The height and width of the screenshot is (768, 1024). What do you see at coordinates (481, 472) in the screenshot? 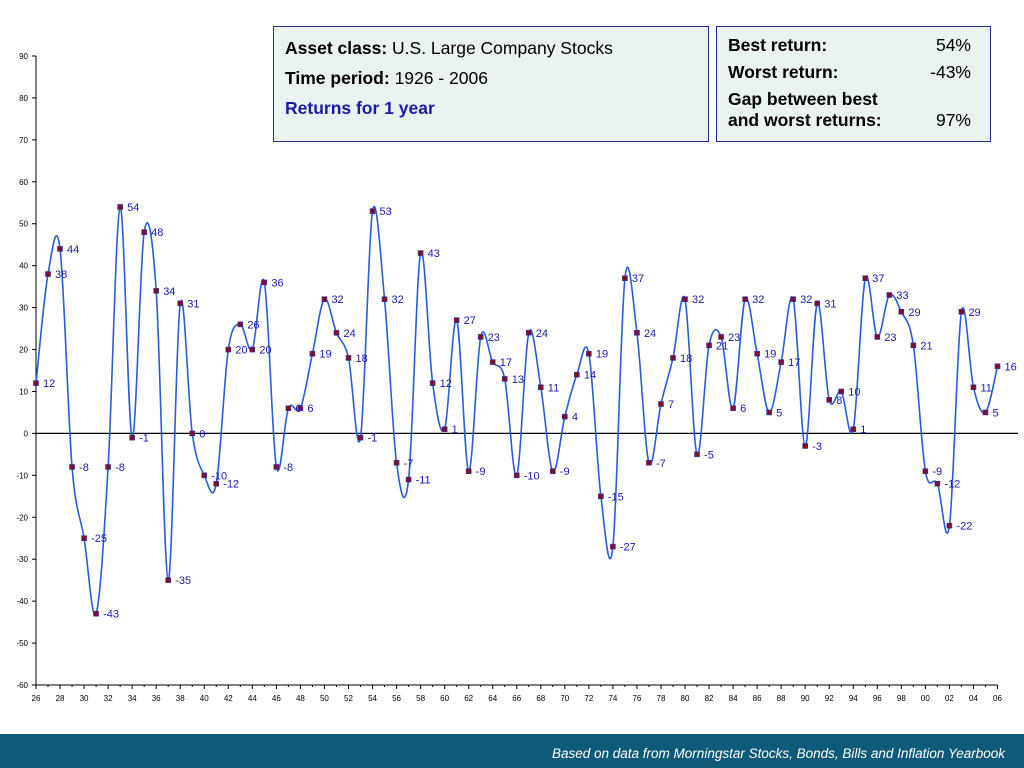
I see `data-label: -9` at bounding box center [481, 472].